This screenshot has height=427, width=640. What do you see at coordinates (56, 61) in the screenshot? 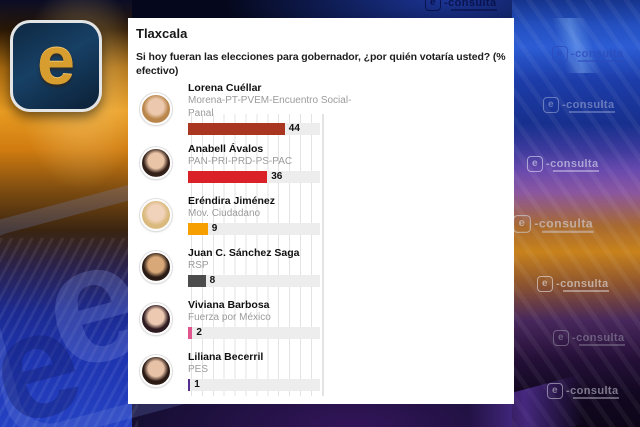
I see `econsulta-logo-letter: e` at bounding box center [56, 61].